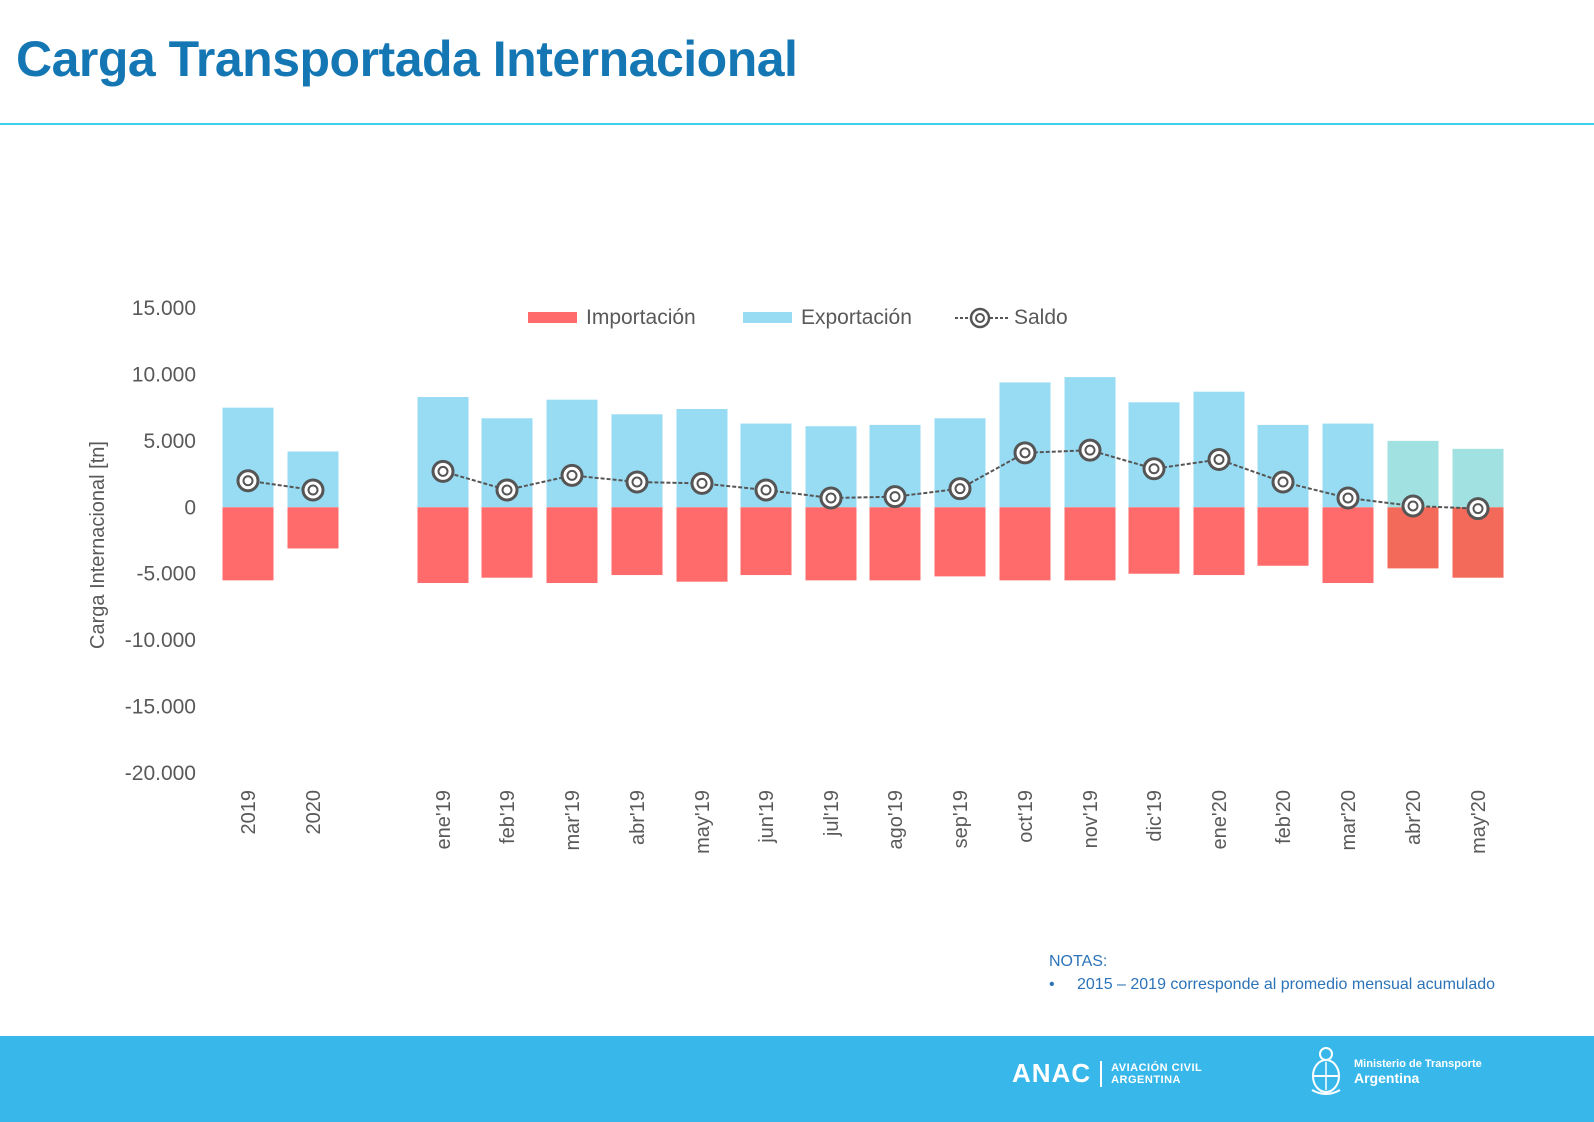 The image size is (1594, 1122). I want to click on y-tick-label: -10.000, so click(160, 640).